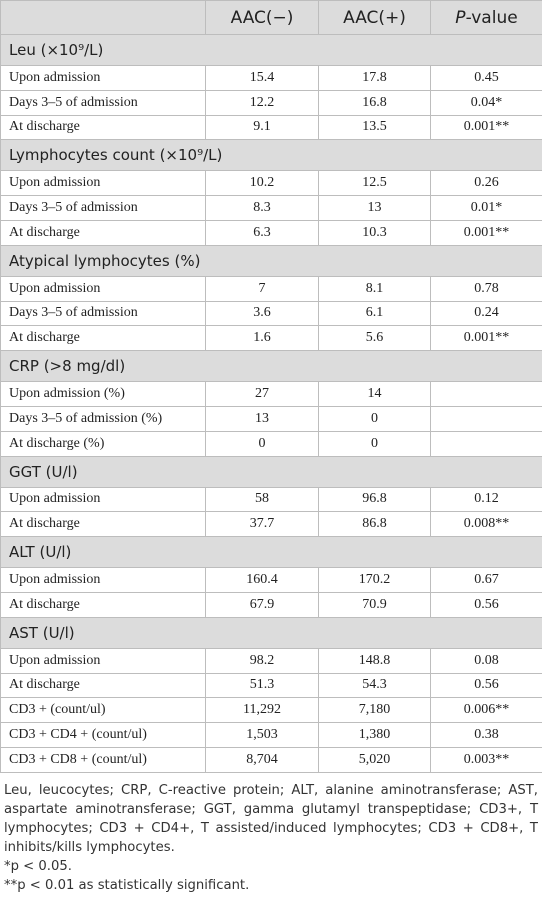  I want to click on data-row: At discharge 9.1 13.5 0.001**, so click(271, 127).